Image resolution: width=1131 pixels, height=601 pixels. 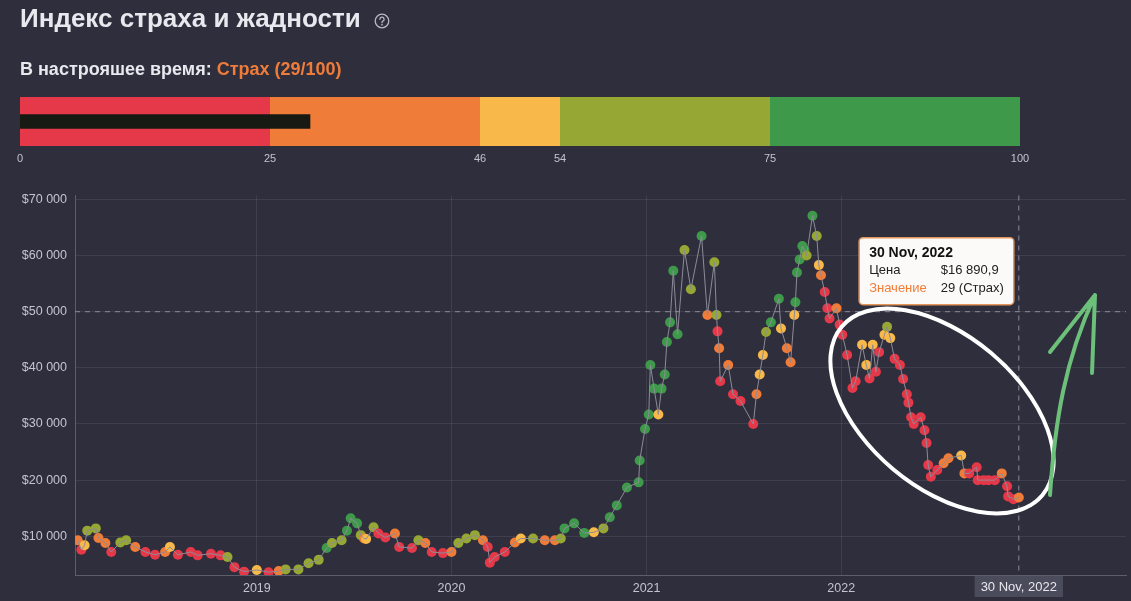 What do you see at coordinates (898, 288) in the screenshot?
I see `annotation: Значение` at bounding box center [898, 288].